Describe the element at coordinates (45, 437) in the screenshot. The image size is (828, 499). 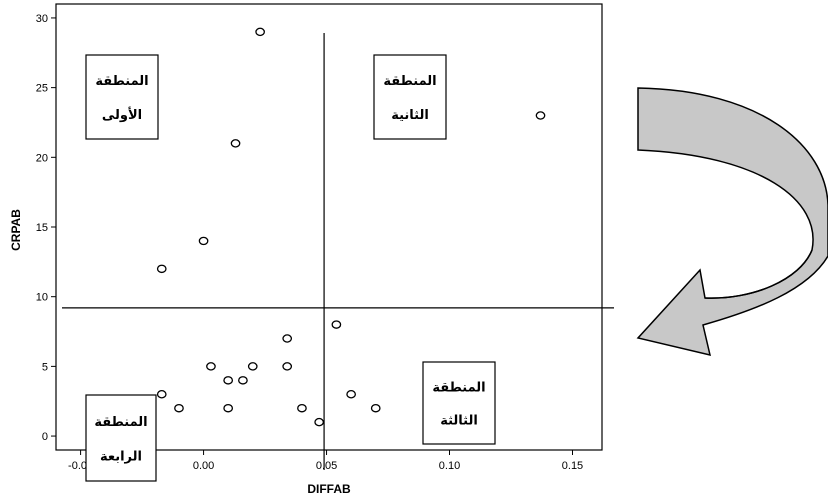
I see `y-tick-label: 0` at that location.